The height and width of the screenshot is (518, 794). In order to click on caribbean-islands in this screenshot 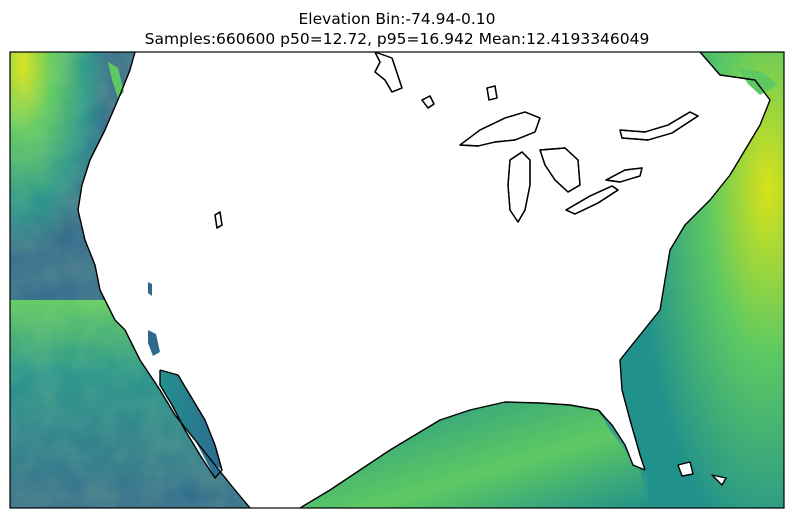, I will do `click(702, 473)`.